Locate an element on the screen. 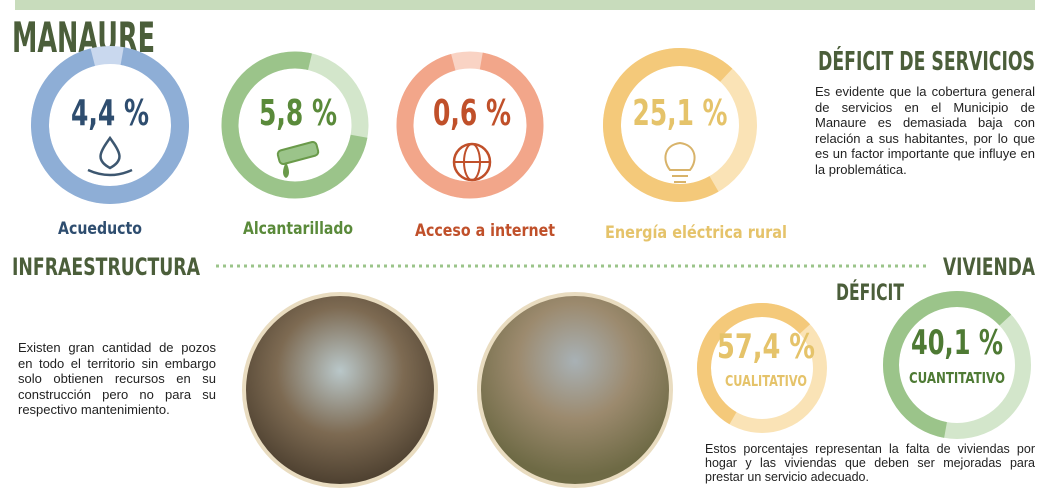 The width and height of the screenshot is (1042, 496). service-value: 4,4 % is located at coordinates (110, 113).